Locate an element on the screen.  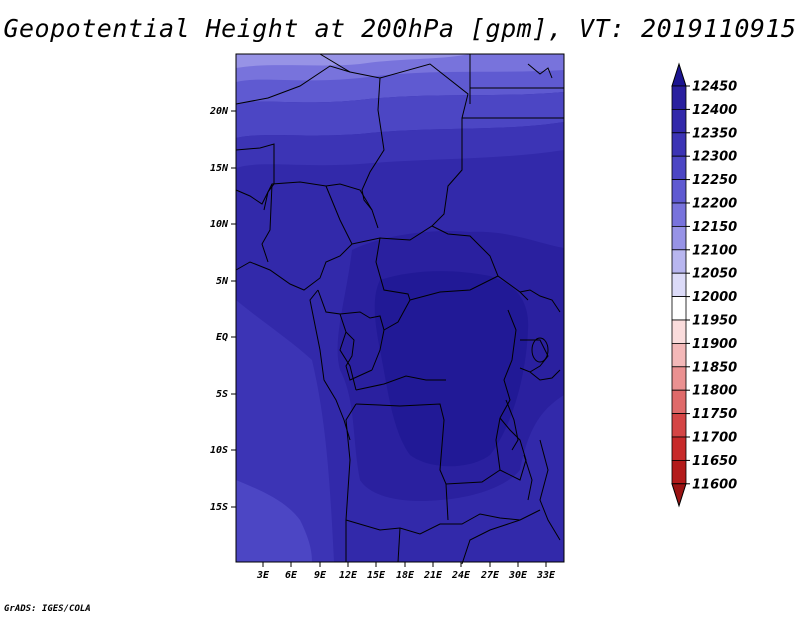
lat-label: 5N is located at coordinates (222, 281).